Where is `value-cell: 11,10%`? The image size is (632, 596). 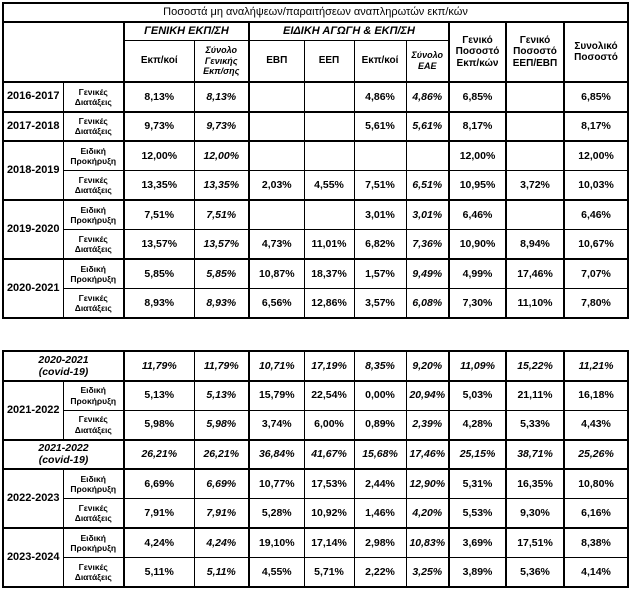 value-cell: 11,10% is located at coordinates (535, 303).